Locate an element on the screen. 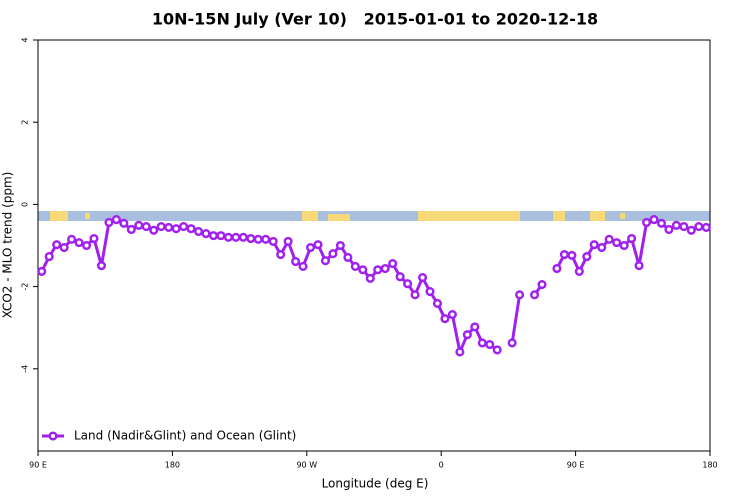  x-axis-label: Longitude (deg E) is located at coordinates (375, 484).